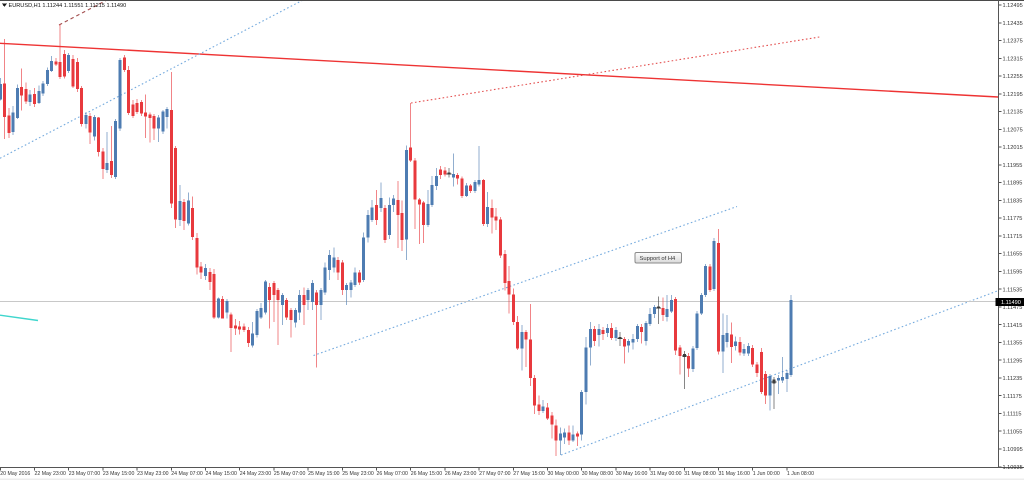 The height and width of the screenshot is (485, 1024). I want to click on svg-text: 1.10995, so click(1013, 450).